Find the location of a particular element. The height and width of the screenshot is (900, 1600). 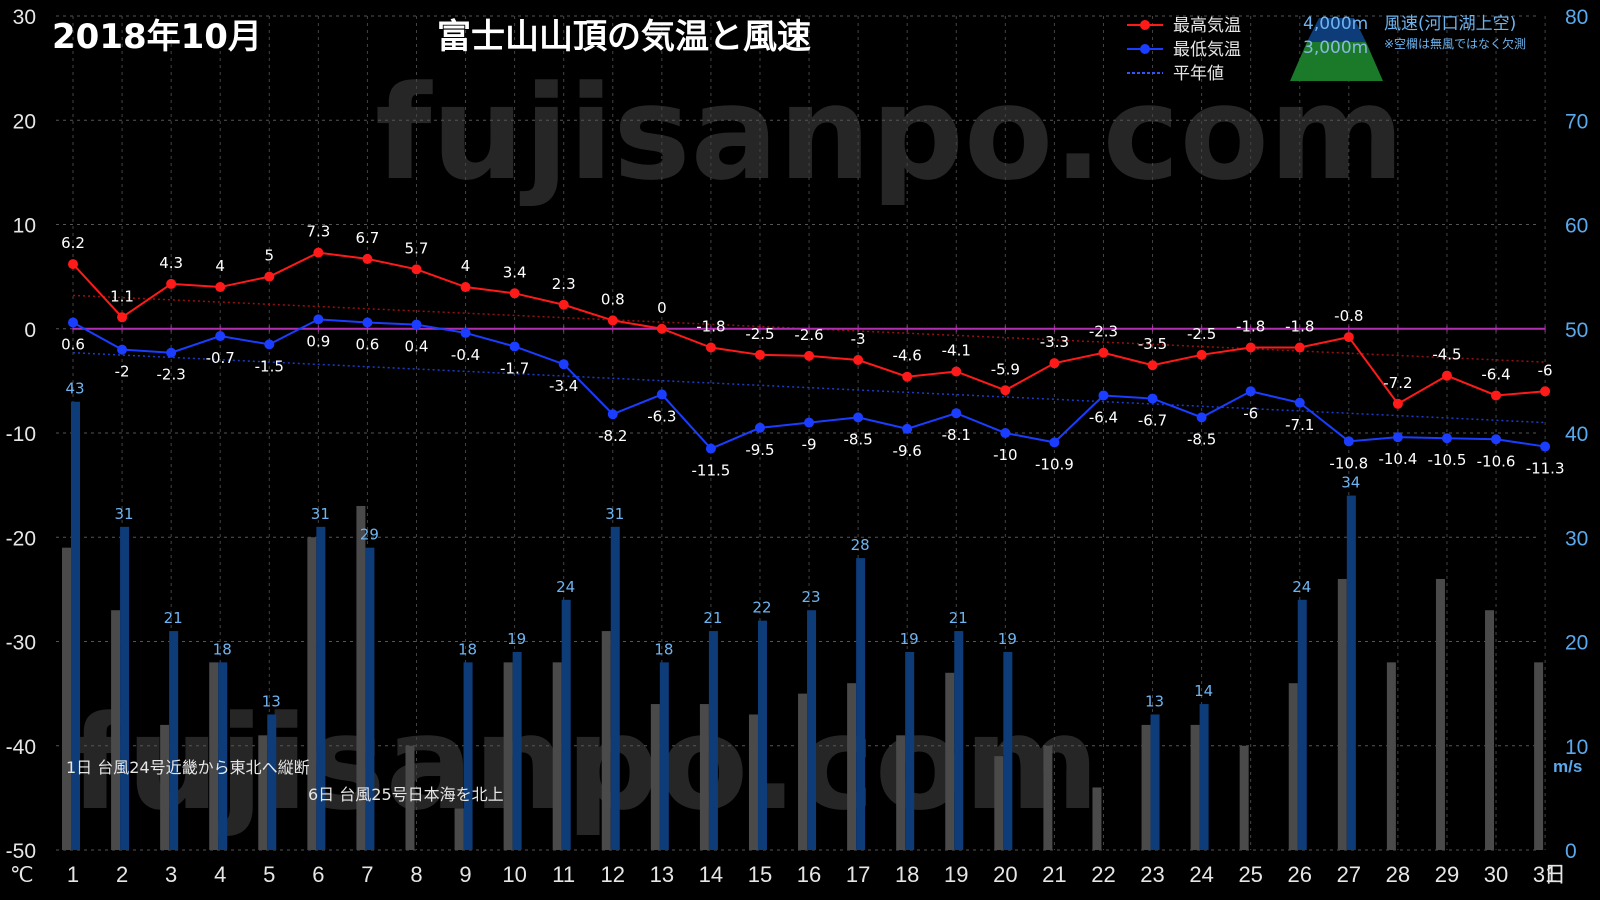

x-tick-label: 25 is located at coordinates (1250, 874).